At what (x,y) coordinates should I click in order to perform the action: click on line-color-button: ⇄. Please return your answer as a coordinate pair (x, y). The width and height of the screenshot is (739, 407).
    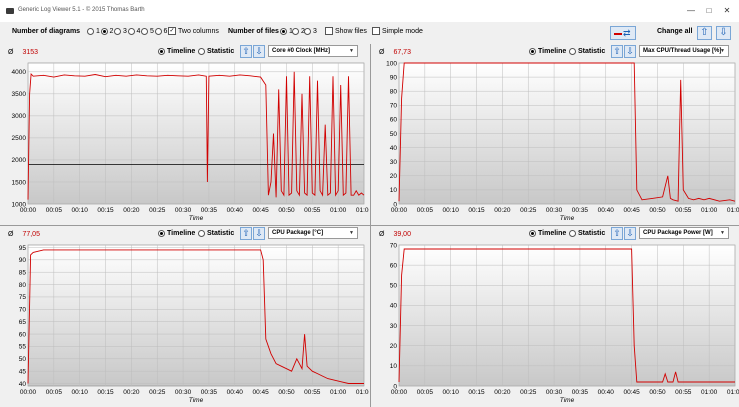
    Looking at the image, I should click on (623, 33).